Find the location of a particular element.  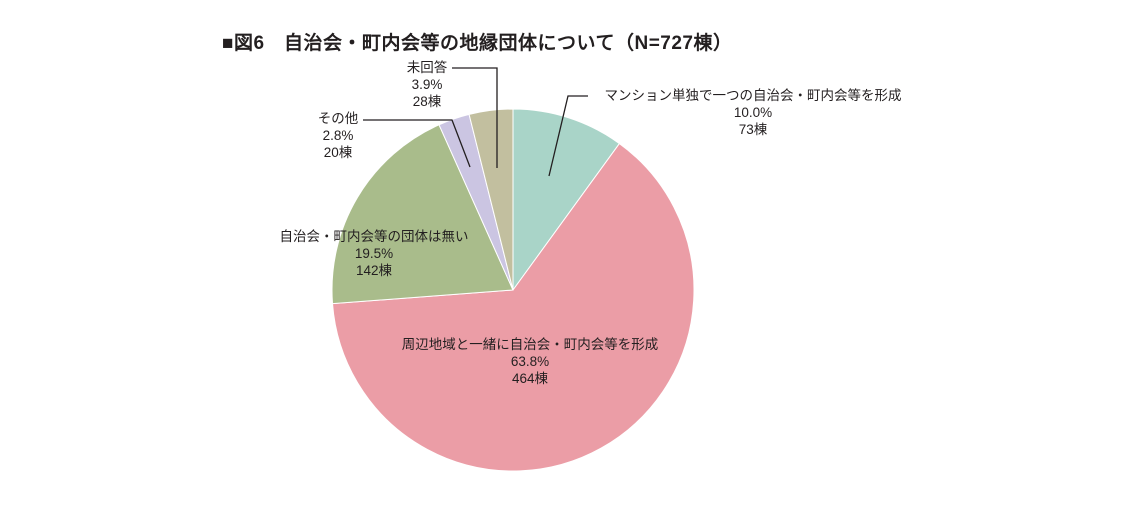

slice-label-pct: 10.0% is located at coordinates (753, 112).